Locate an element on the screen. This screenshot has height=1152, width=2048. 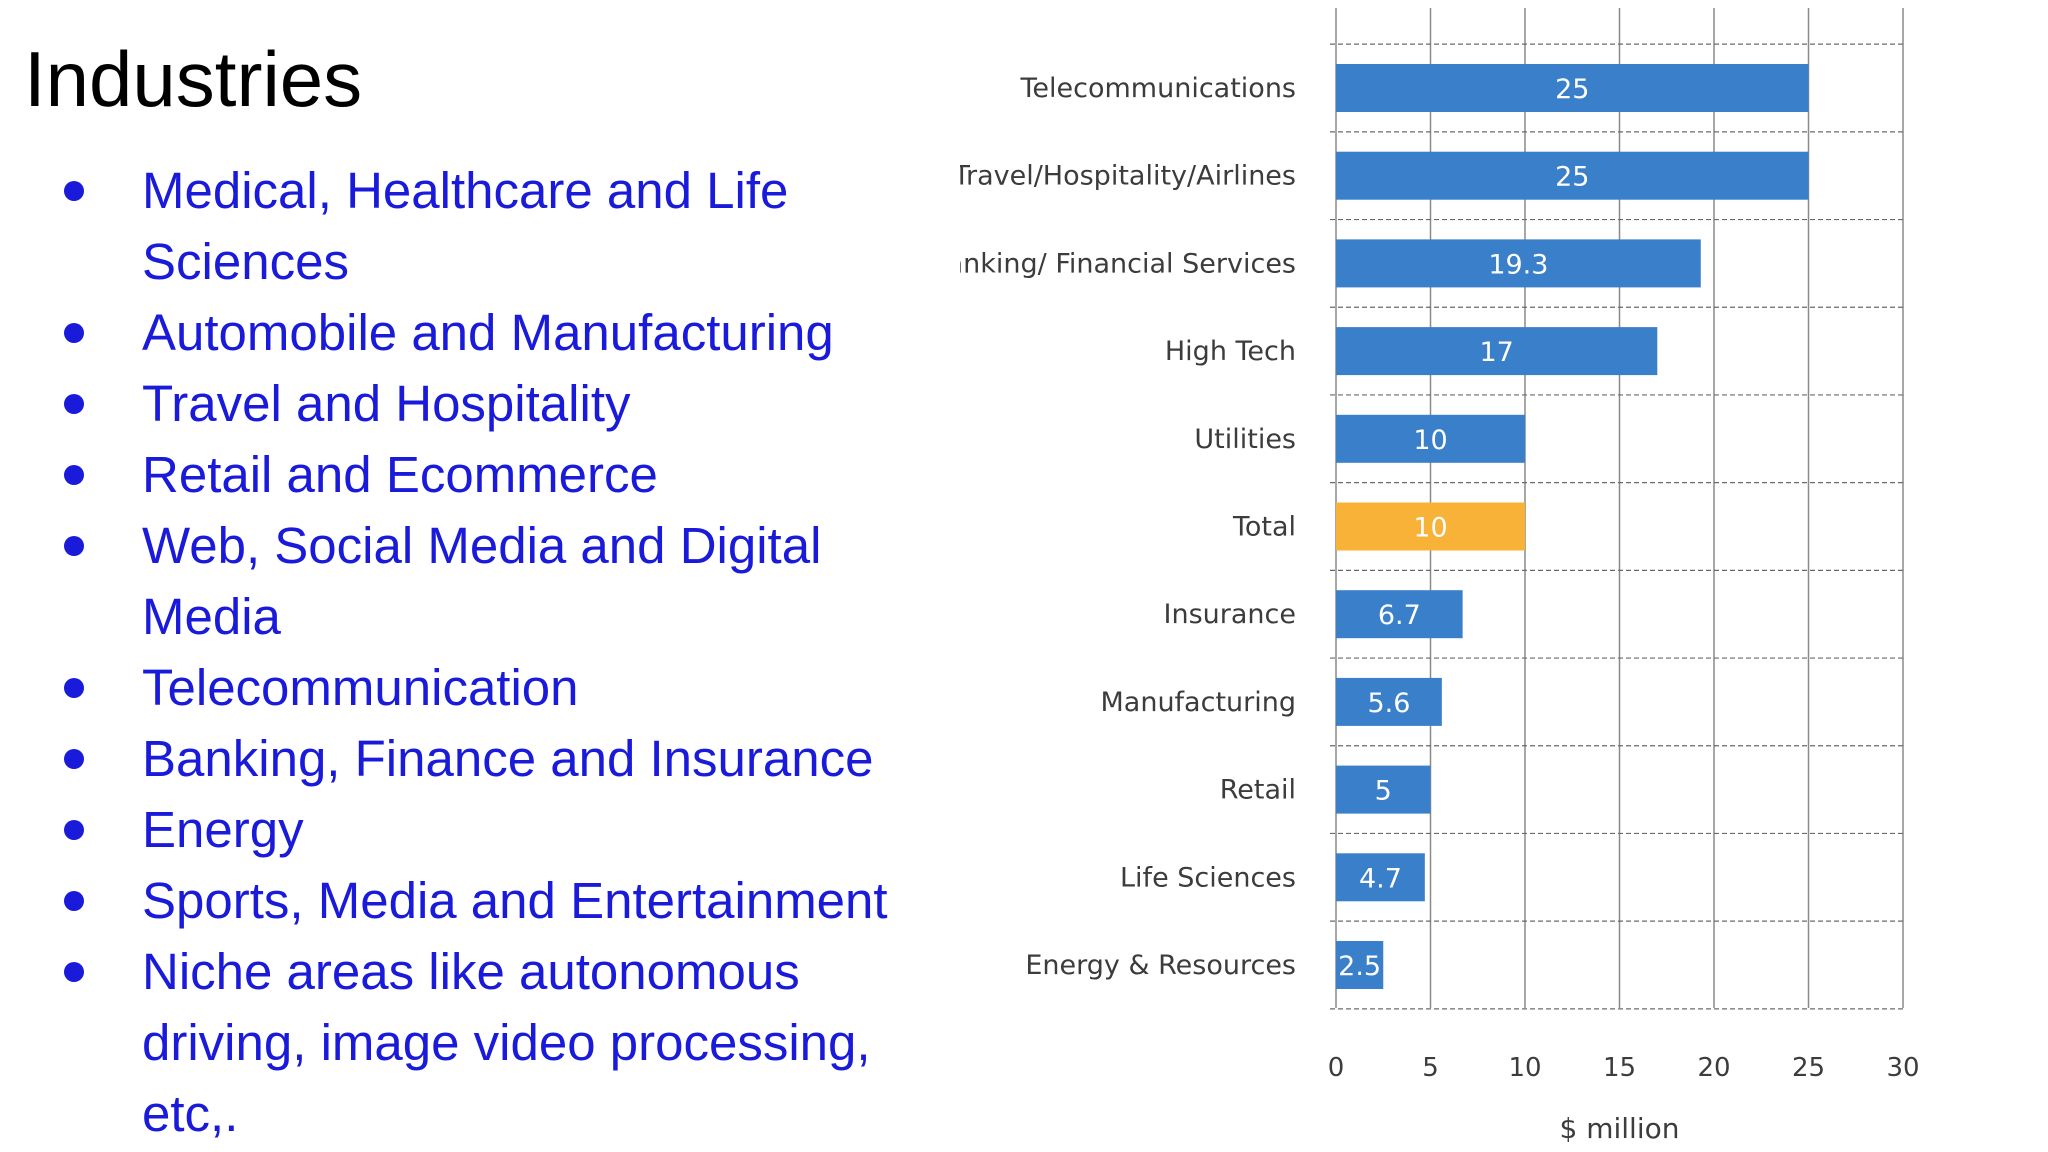
list-item-text: Retail and Ecommerce is located at coordinates (400, 474).